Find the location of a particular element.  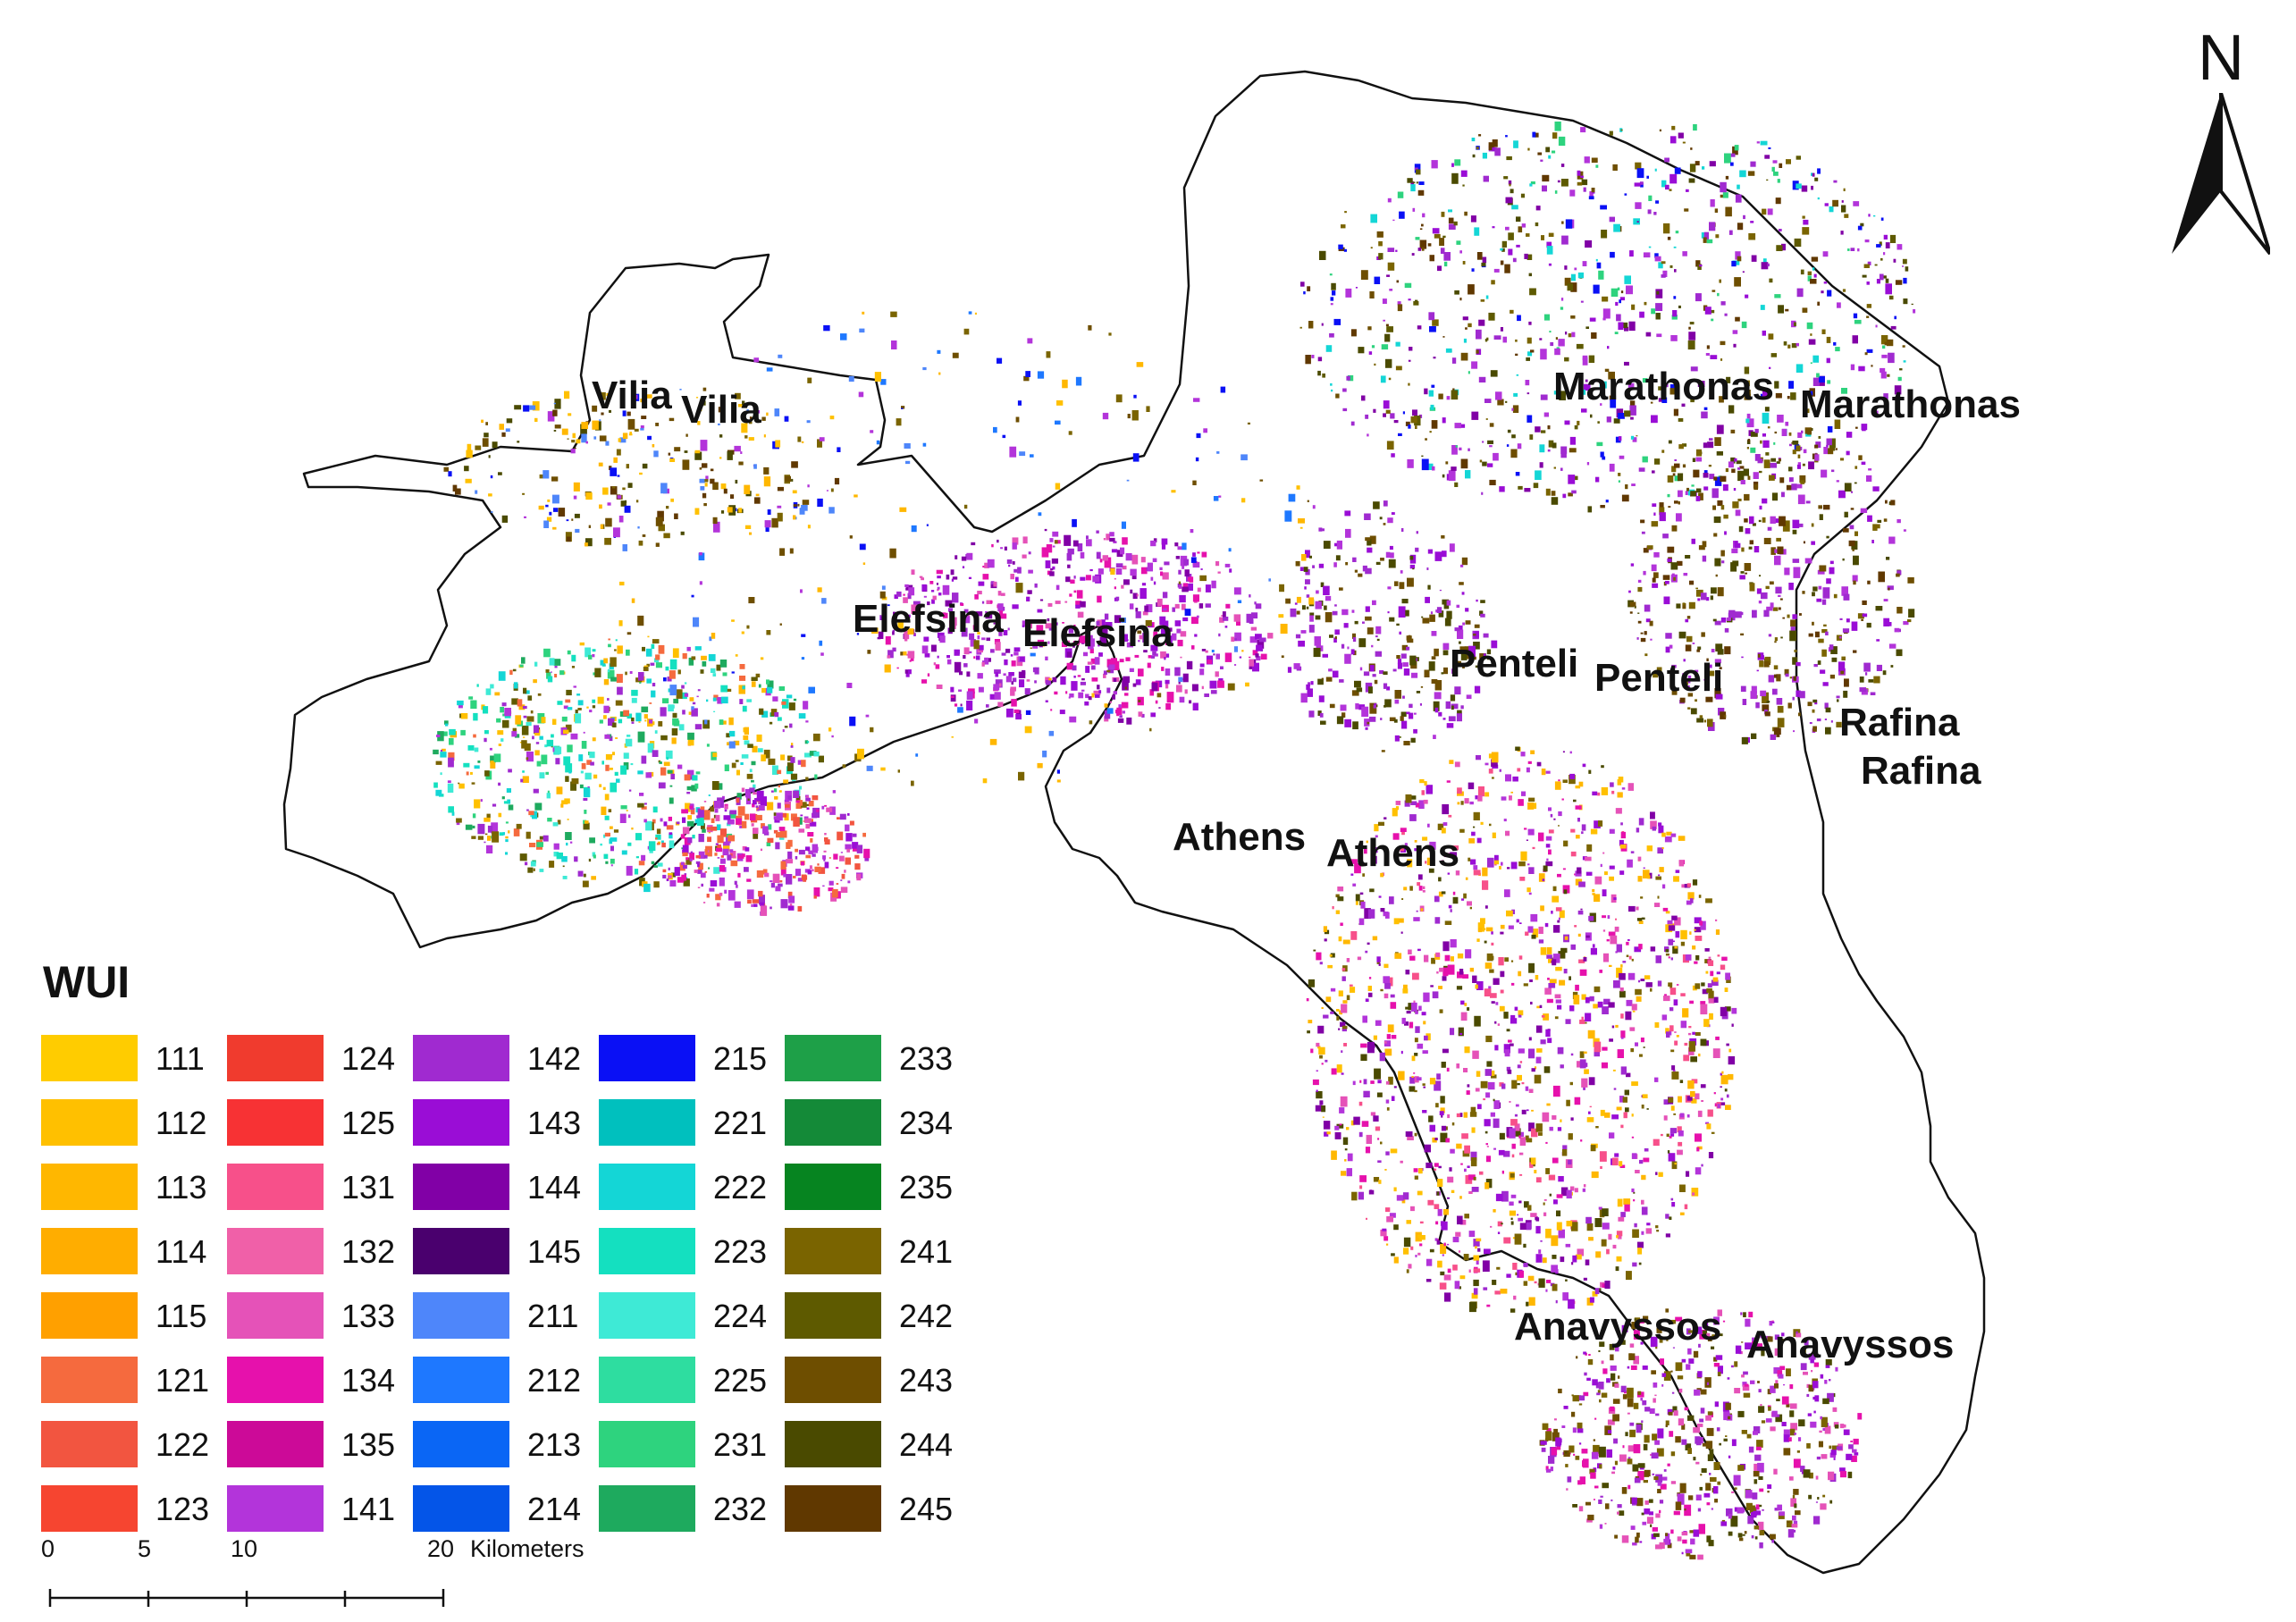

legend-label: 133 is located at coordinates (368, 1316).